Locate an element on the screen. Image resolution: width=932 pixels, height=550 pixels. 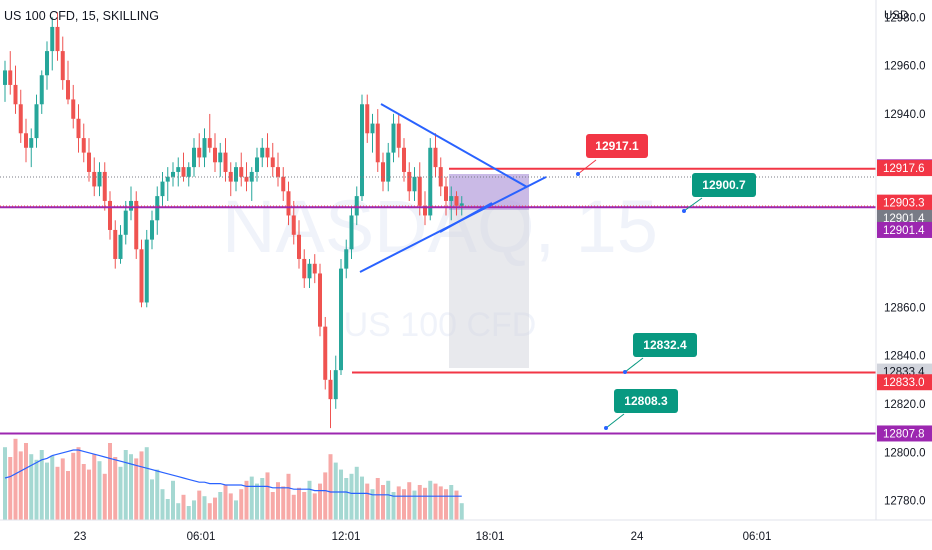
time-tick: 12:01 is located at coordinates (346, 537).